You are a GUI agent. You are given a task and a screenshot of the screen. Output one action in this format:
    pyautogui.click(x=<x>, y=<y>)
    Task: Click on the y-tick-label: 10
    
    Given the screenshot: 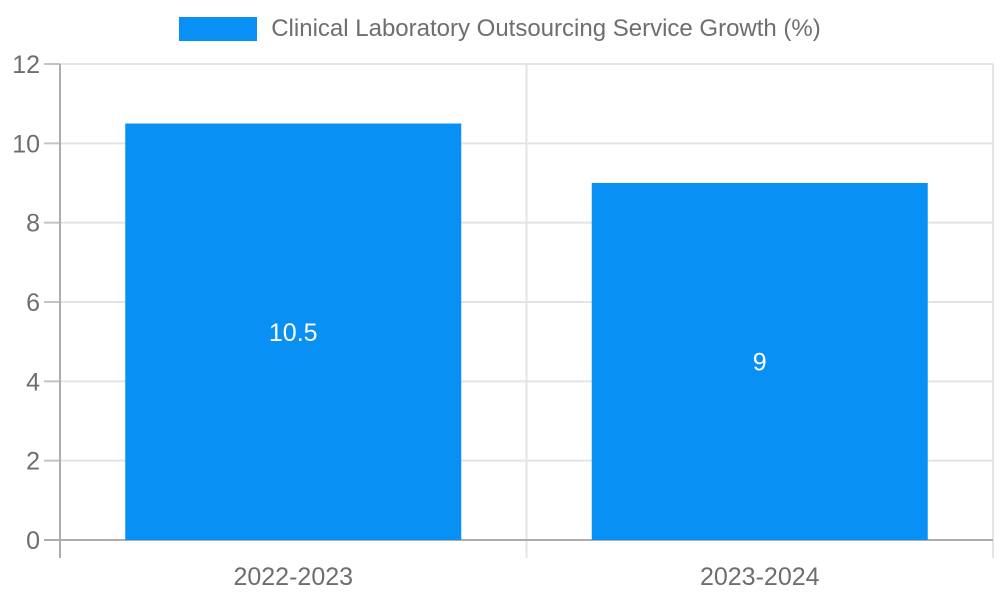 What is the action you would take?
    pyautogui.click(x=26, y=144)
    